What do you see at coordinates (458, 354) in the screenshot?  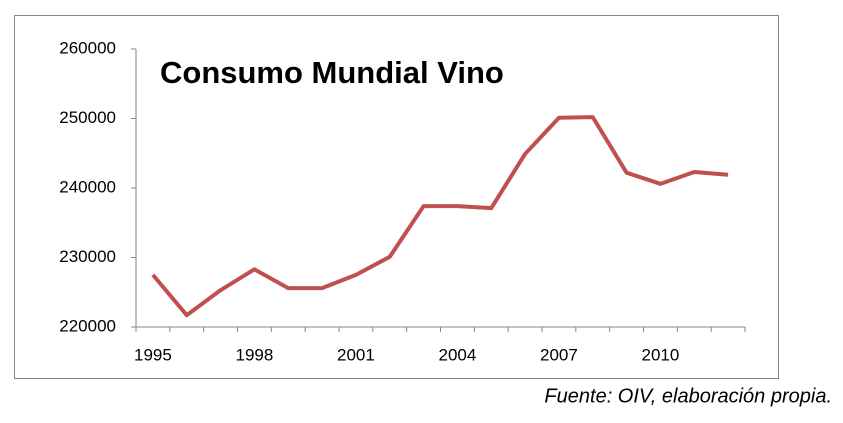 I see `x-tick-label: 2004` at bounding box center [458, 354].